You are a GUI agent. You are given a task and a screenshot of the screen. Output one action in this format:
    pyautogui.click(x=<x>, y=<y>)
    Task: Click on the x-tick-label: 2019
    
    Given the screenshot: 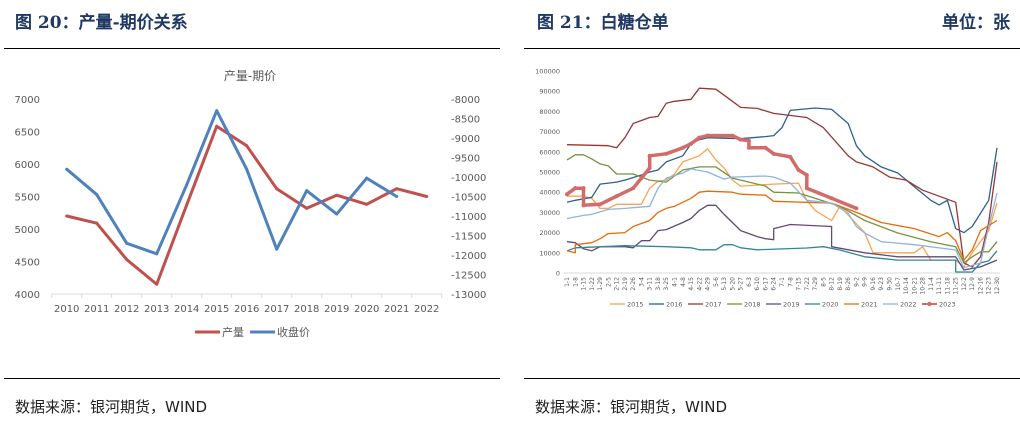 What is the action you would take?
    pyautogui.click(x=336, y=309)
    